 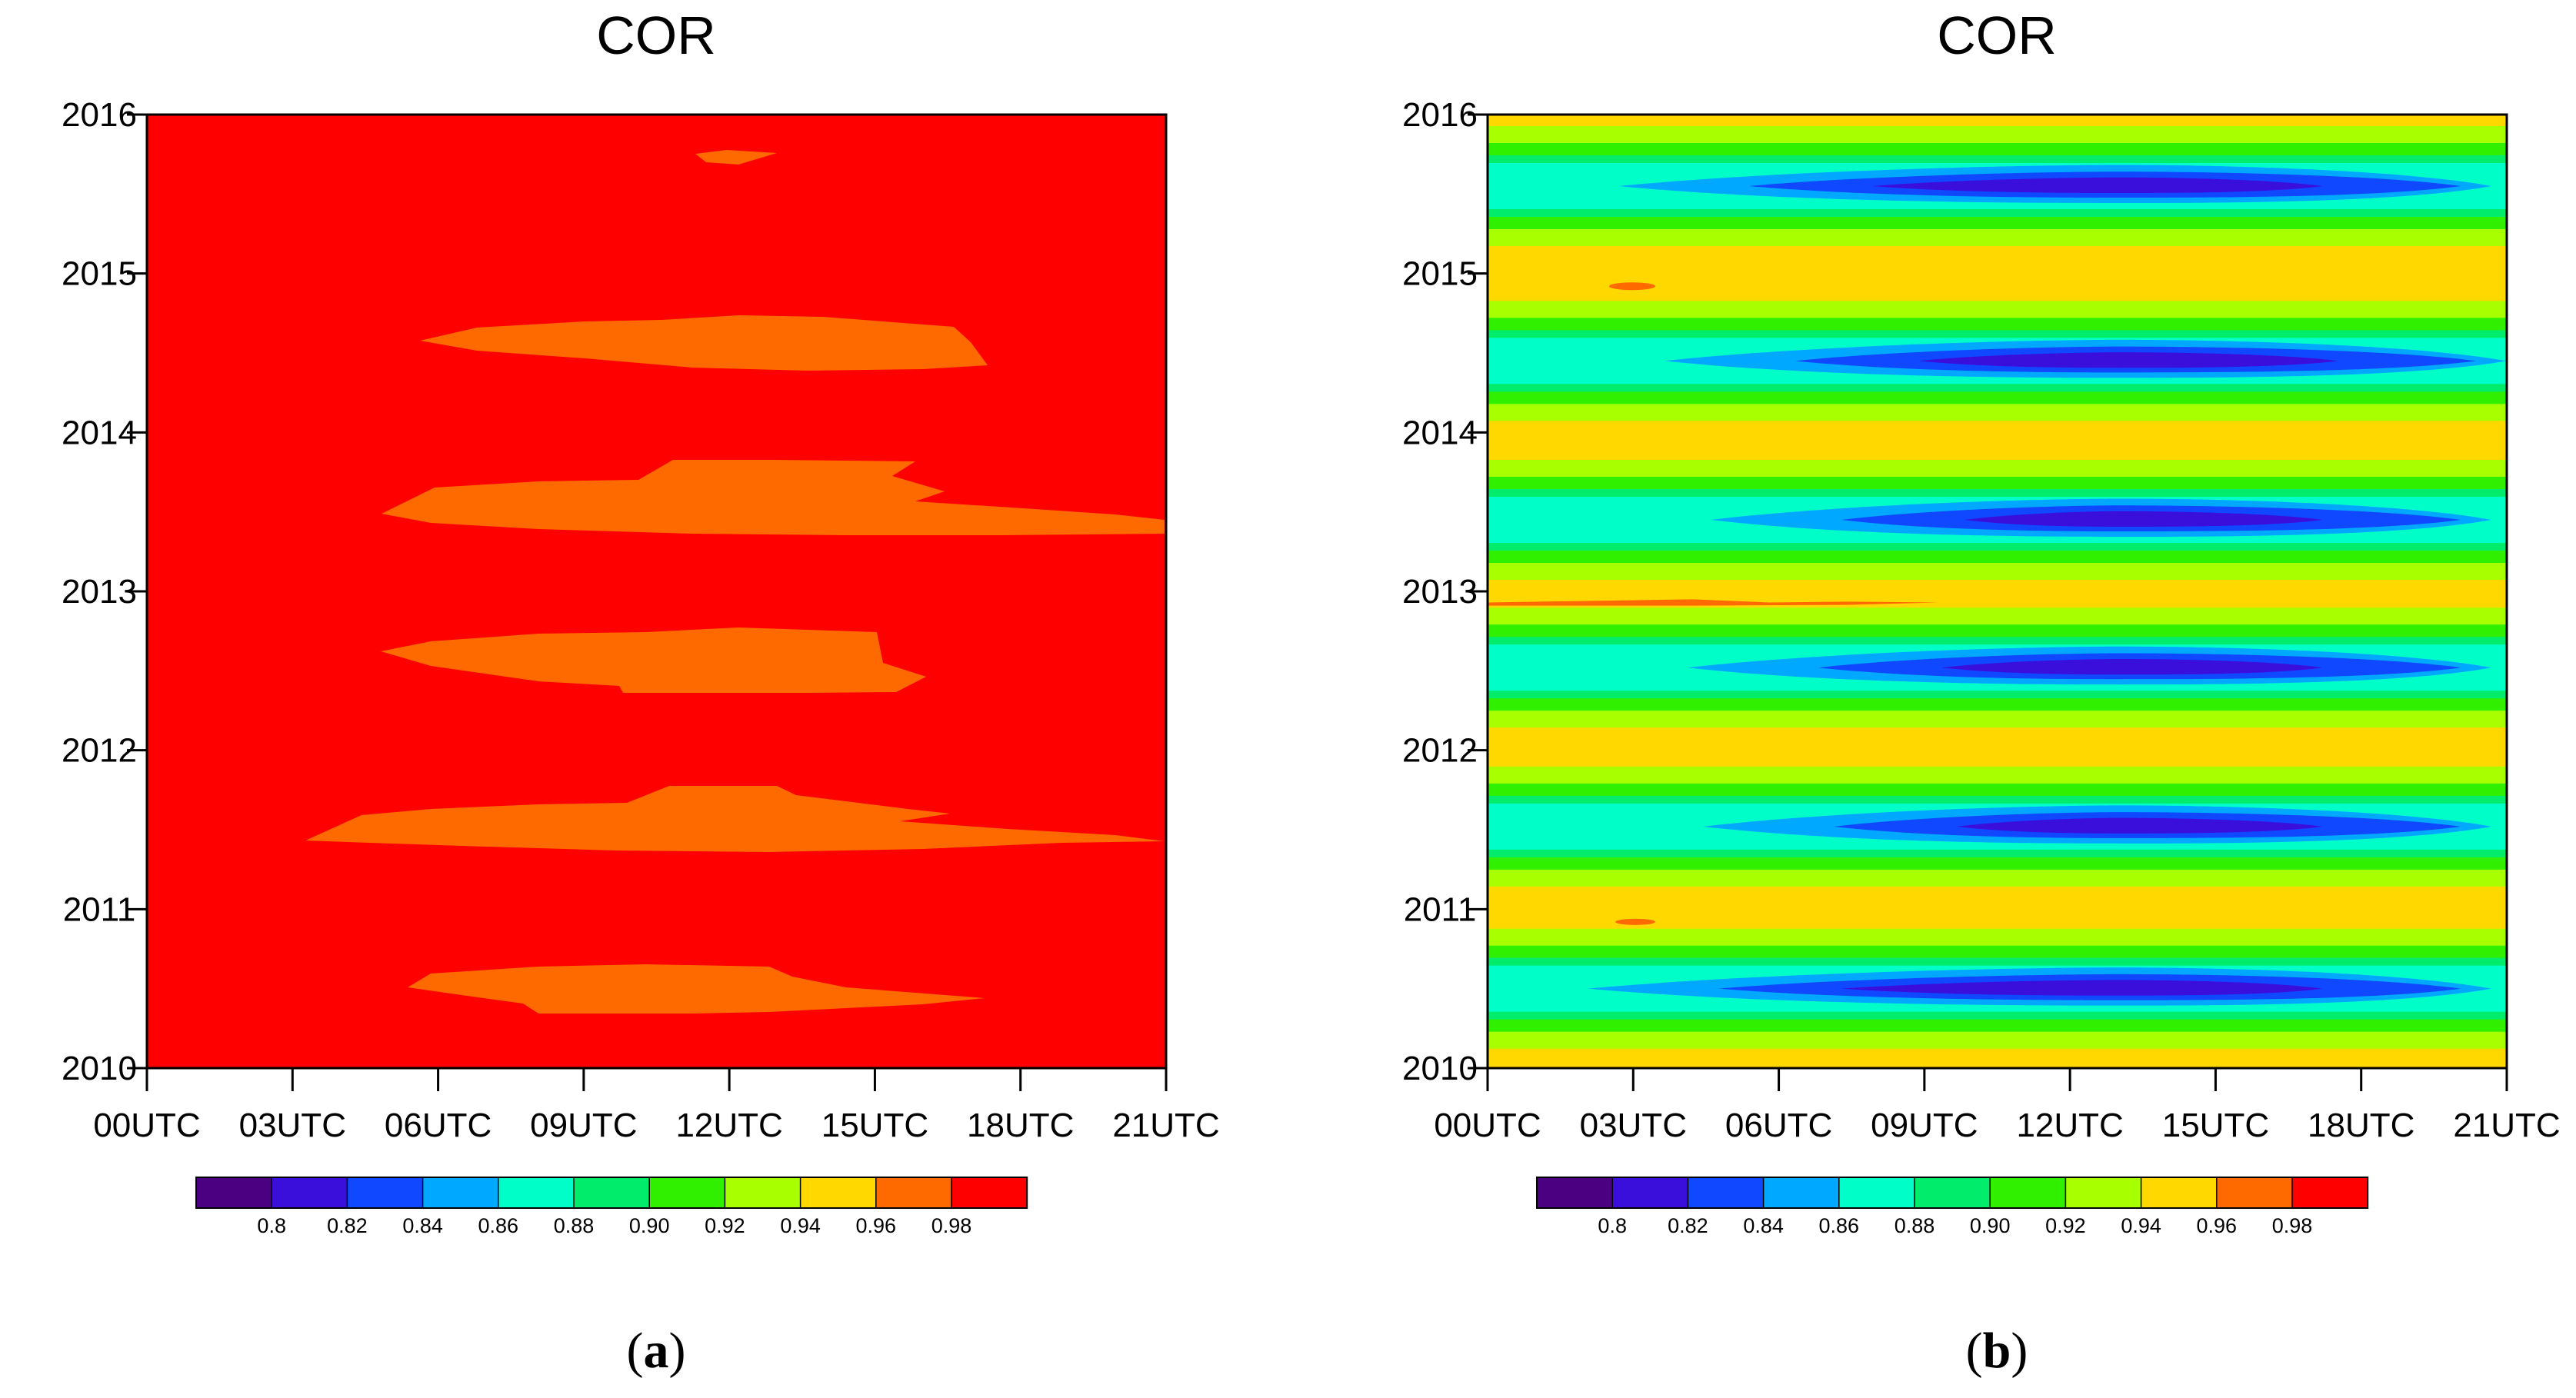 What do you see at coordinates (1924, 1125) in the screenshot?
I see `chart-b-x-tick-label: 09UTC` at bounding box center [1924, 1125].